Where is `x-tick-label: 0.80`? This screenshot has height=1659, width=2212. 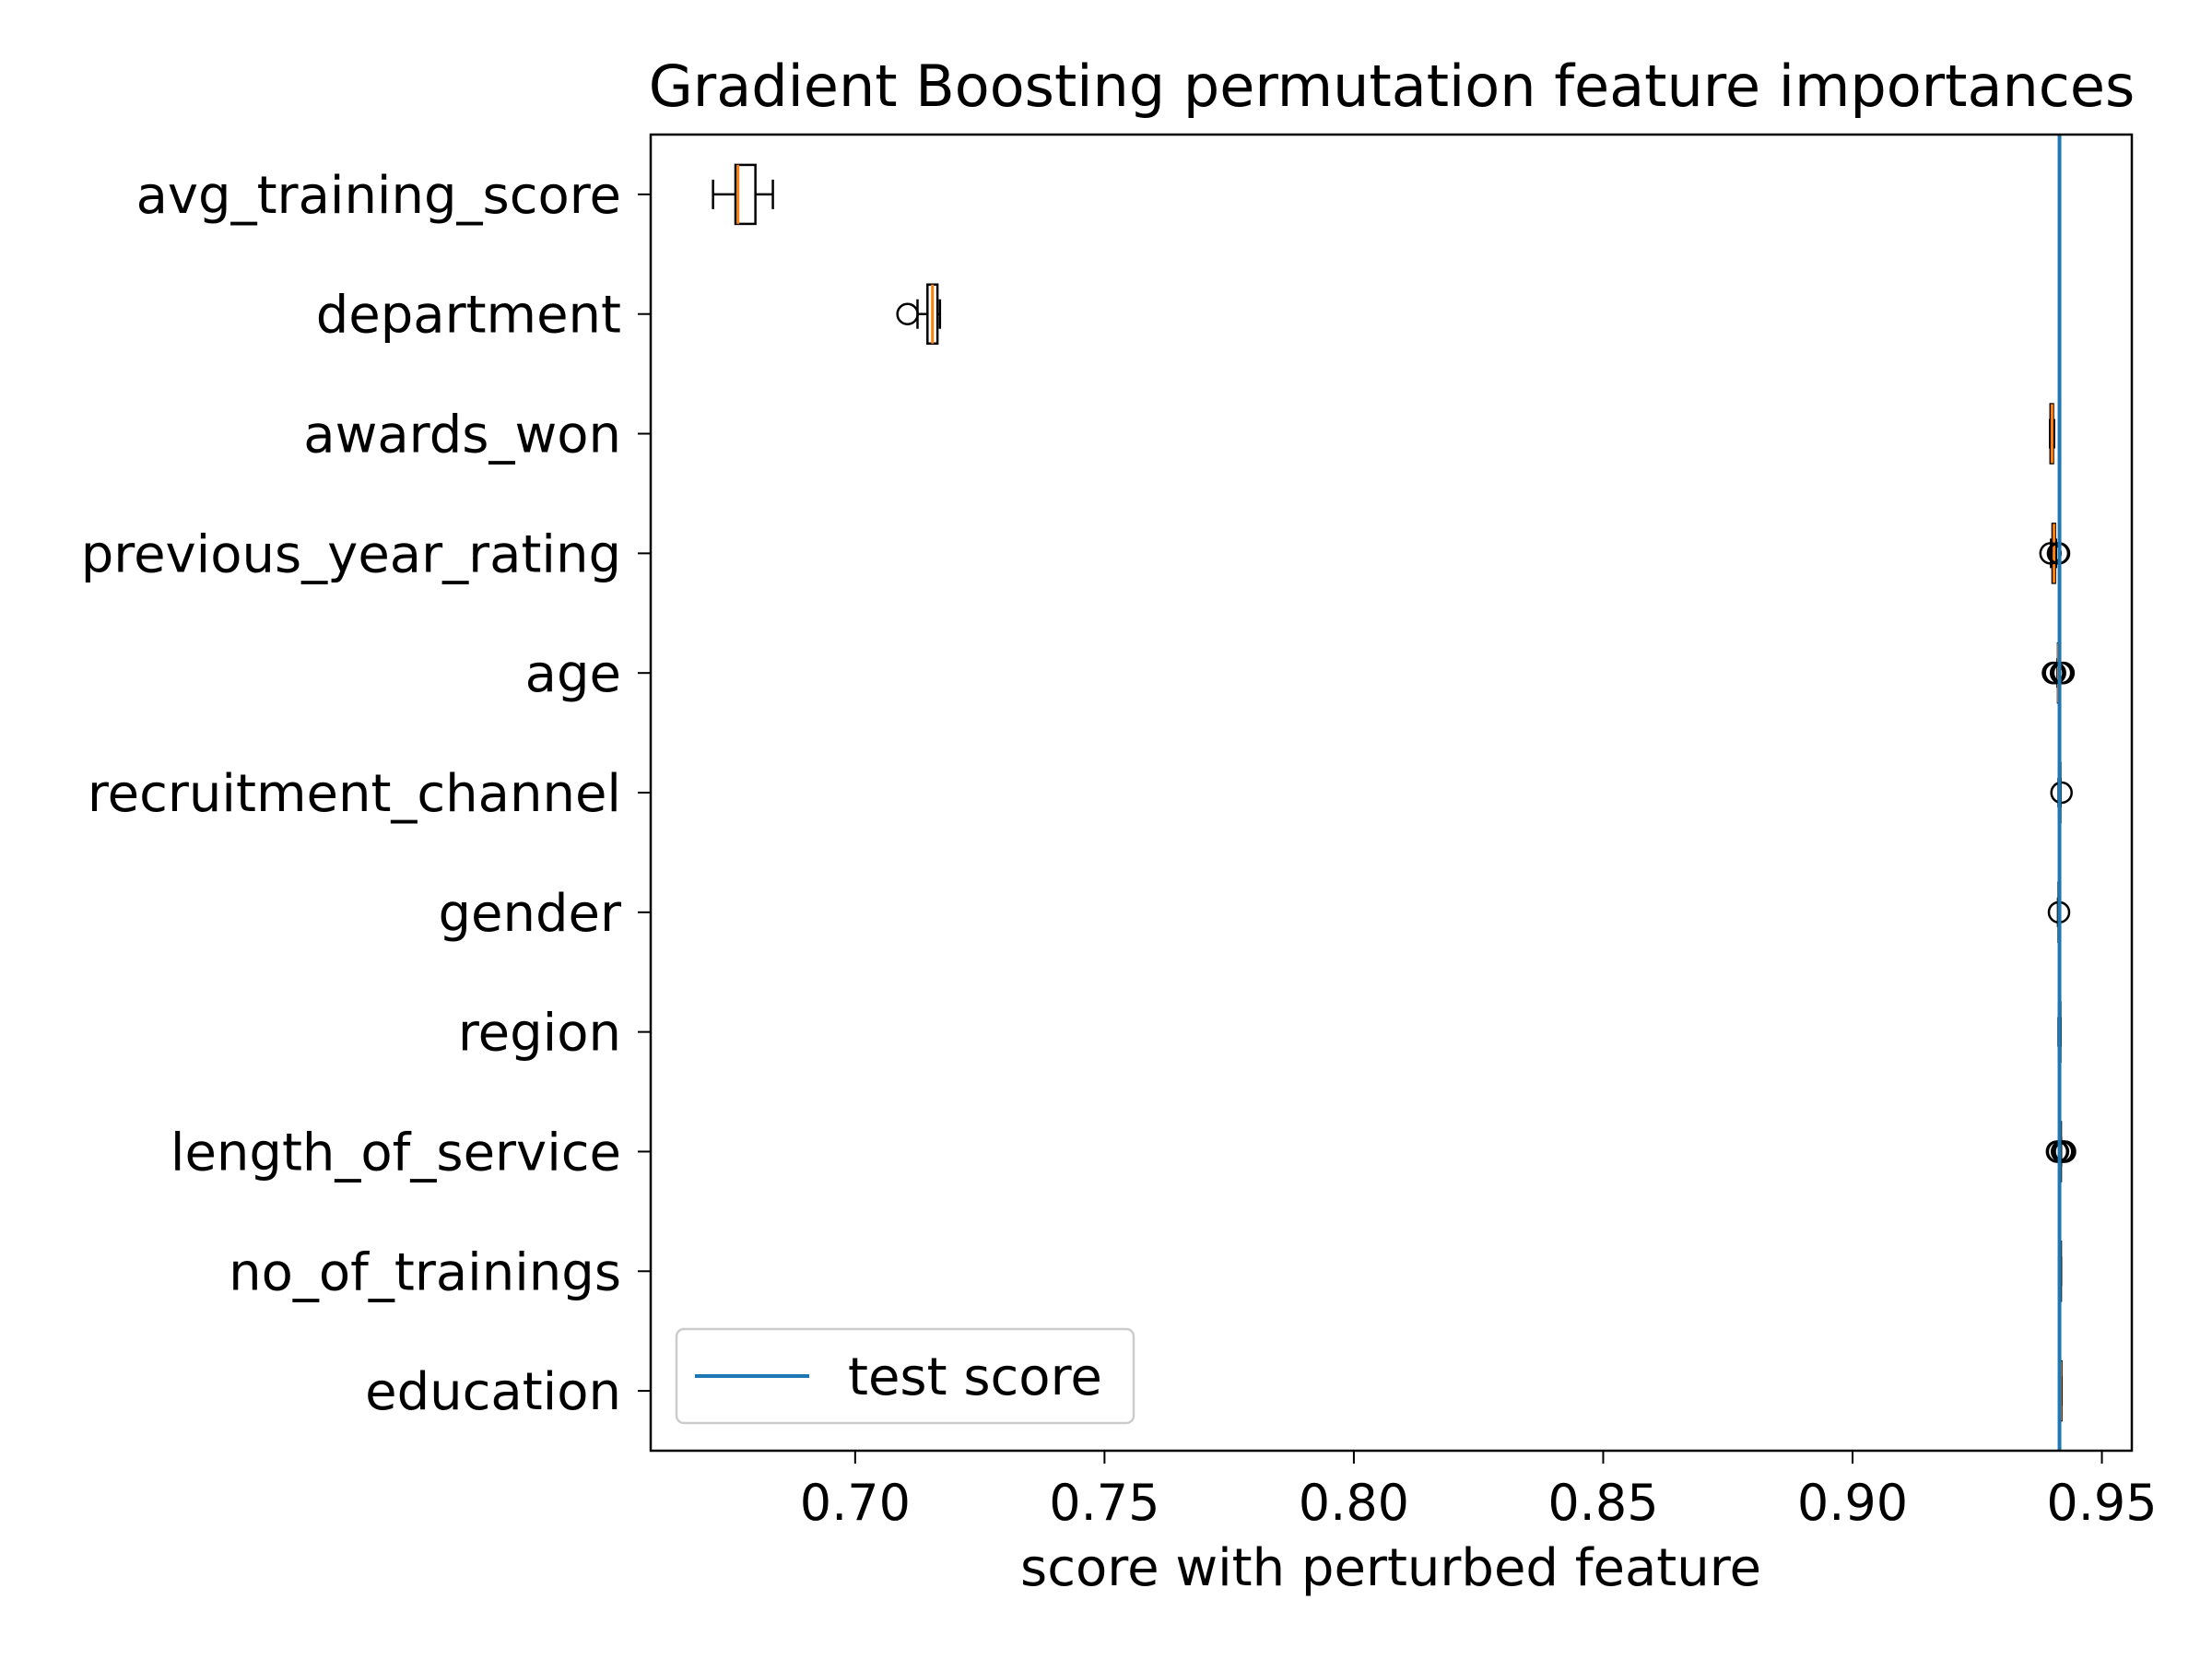 x-tick-label: 0.80 is located at coordinates (1354, 1503).